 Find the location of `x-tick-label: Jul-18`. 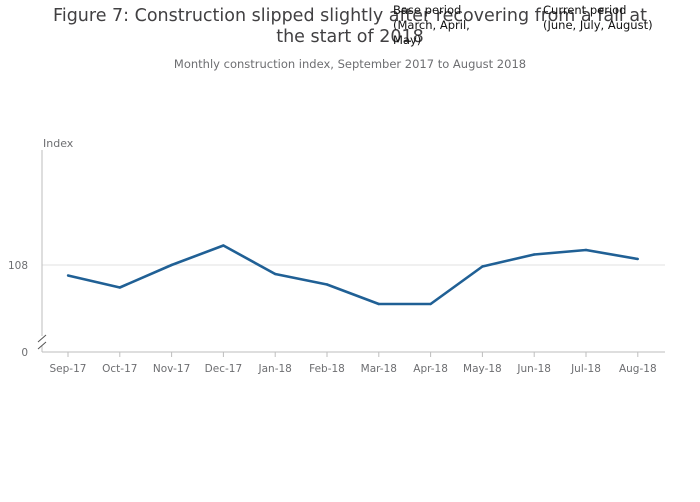

x-tick-label: Jul-18 is located at coordinates (585, 369).